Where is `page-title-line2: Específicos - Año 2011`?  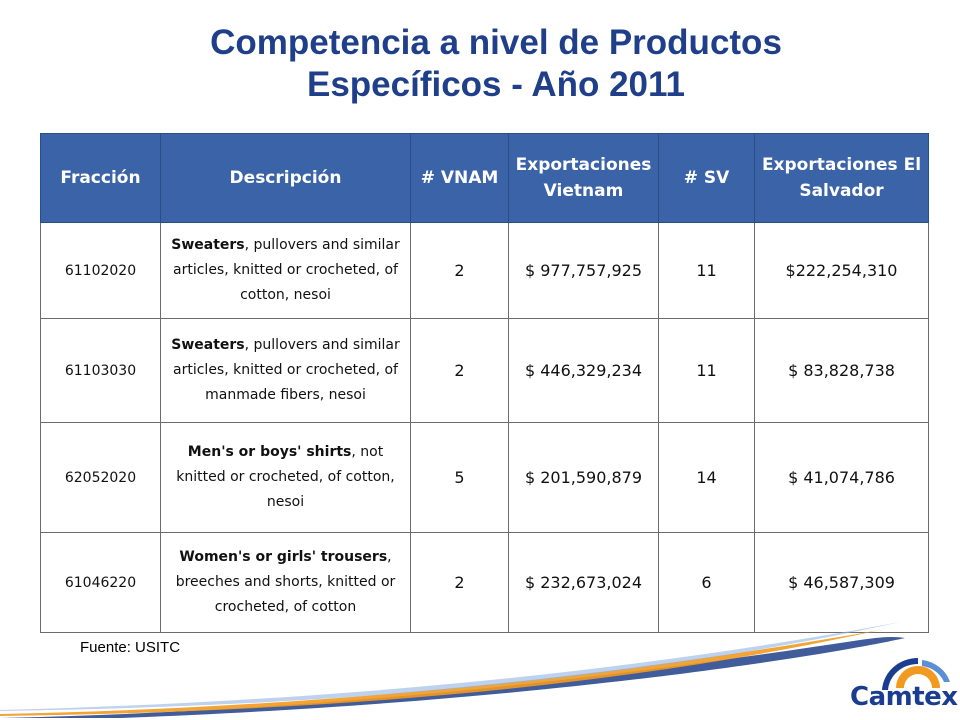
page-title-line2: Específicos - Año 2011 is located at coordinates (496, 84).